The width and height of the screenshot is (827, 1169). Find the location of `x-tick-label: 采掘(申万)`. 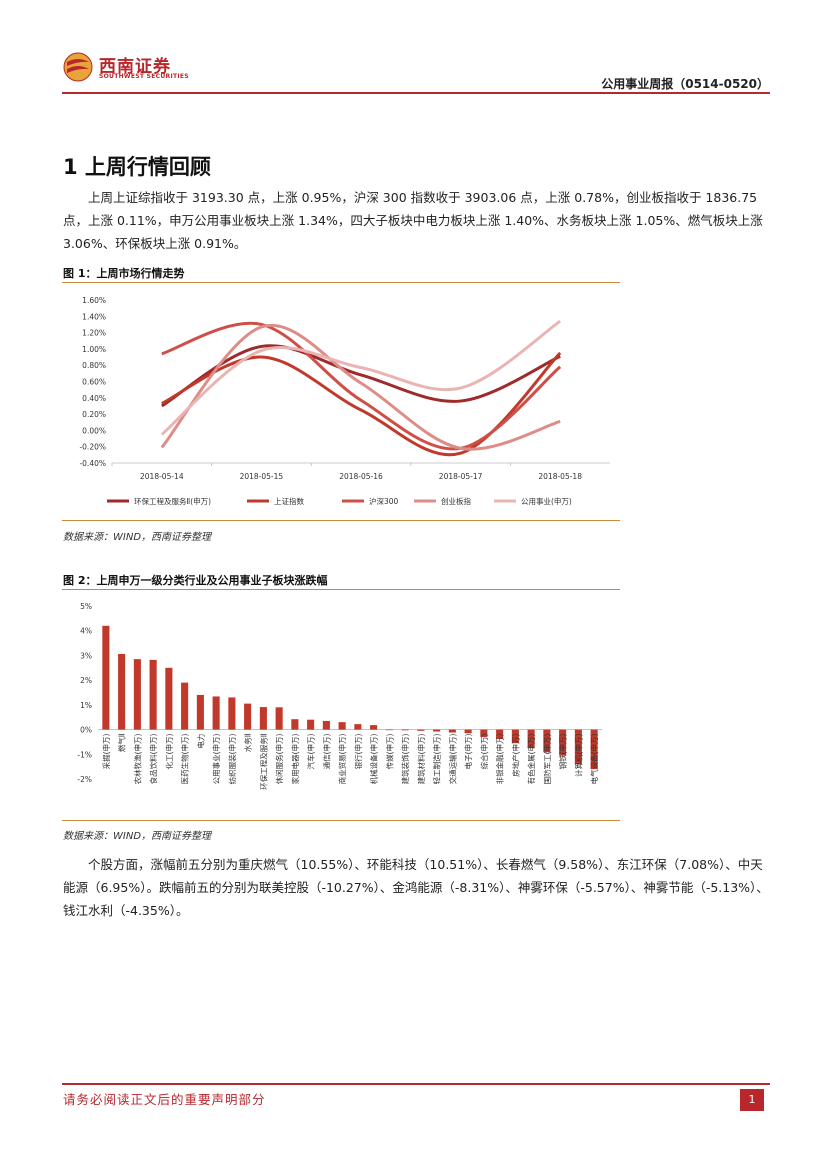

x-tick-label: 采掘(申万) is located at coordinates (106, 752).